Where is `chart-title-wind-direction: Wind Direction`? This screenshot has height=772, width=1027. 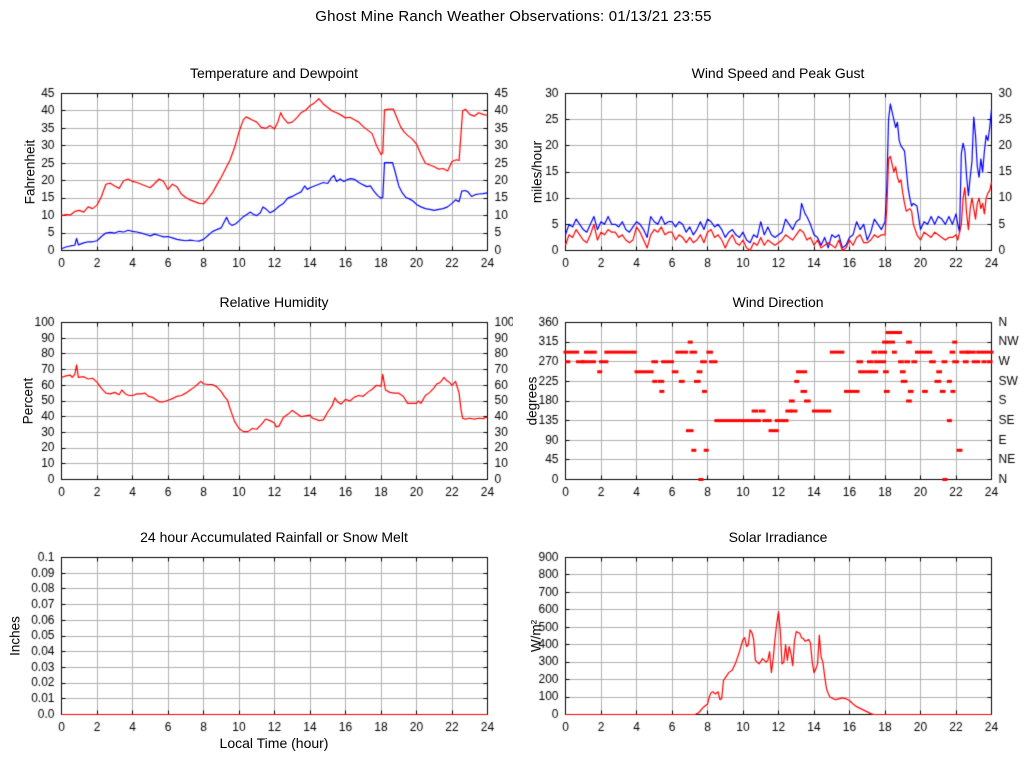
chart-title-wind-direction: Wind Direction is located at coordinates (778, 302).